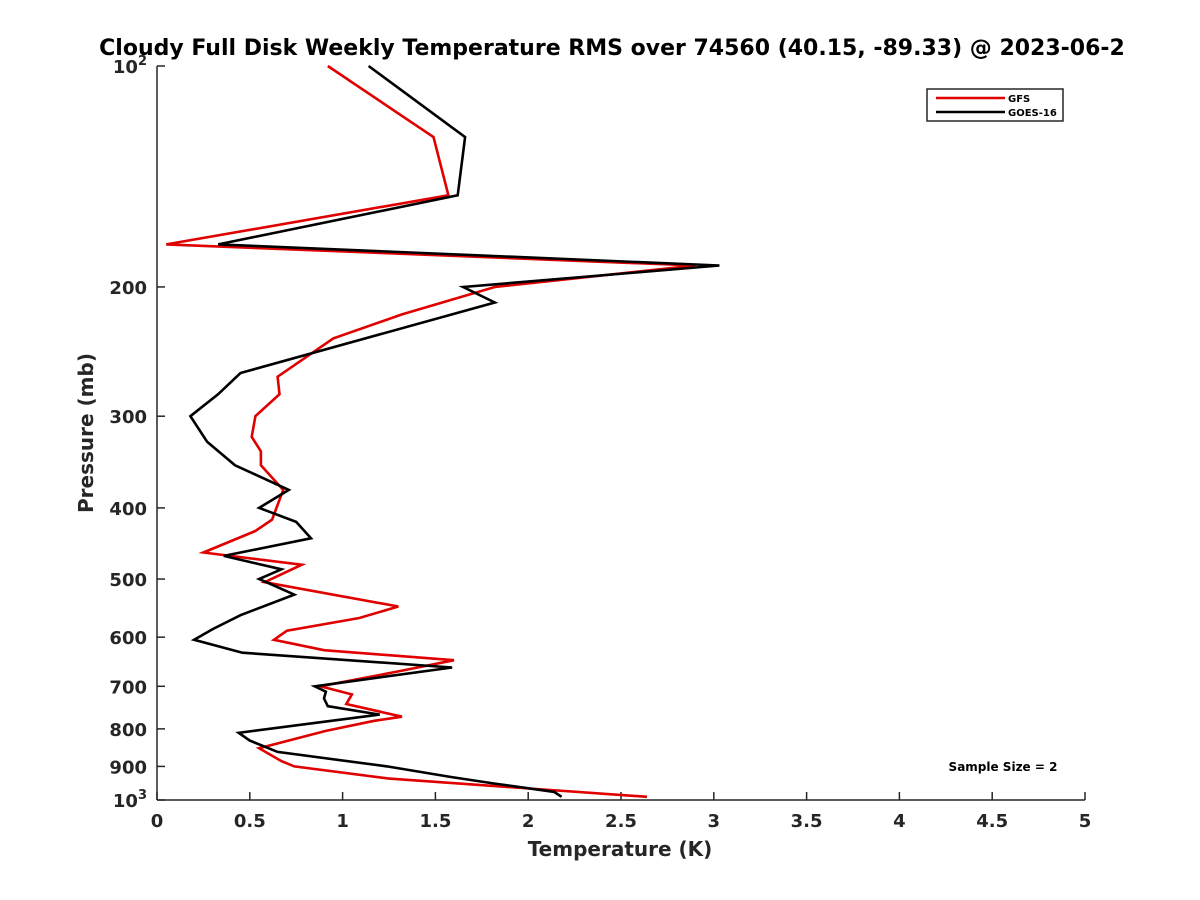 Image resolution: width=1200 pixels, height=900 pixels. What do you see at coordinates (128, 687) in the screenshot?
I see `y-tick-label: 700` at bounding box center [128, 687].